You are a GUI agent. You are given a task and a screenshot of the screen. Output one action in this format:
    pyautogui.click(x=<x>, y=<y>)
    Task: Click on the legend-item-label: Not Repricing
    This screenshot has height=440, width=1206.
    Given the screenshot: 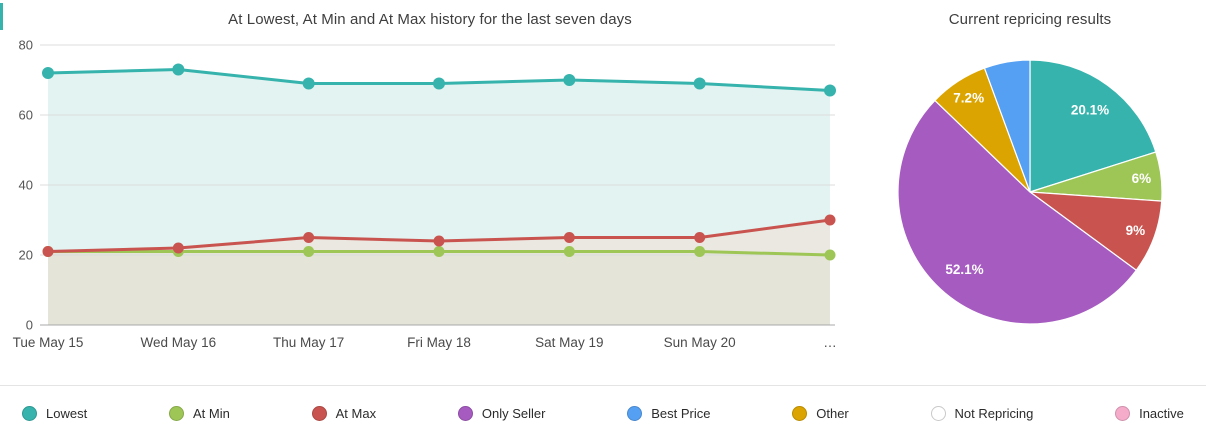 What is the action you would take?
    pyautogui.click(x=994, y=413)
    